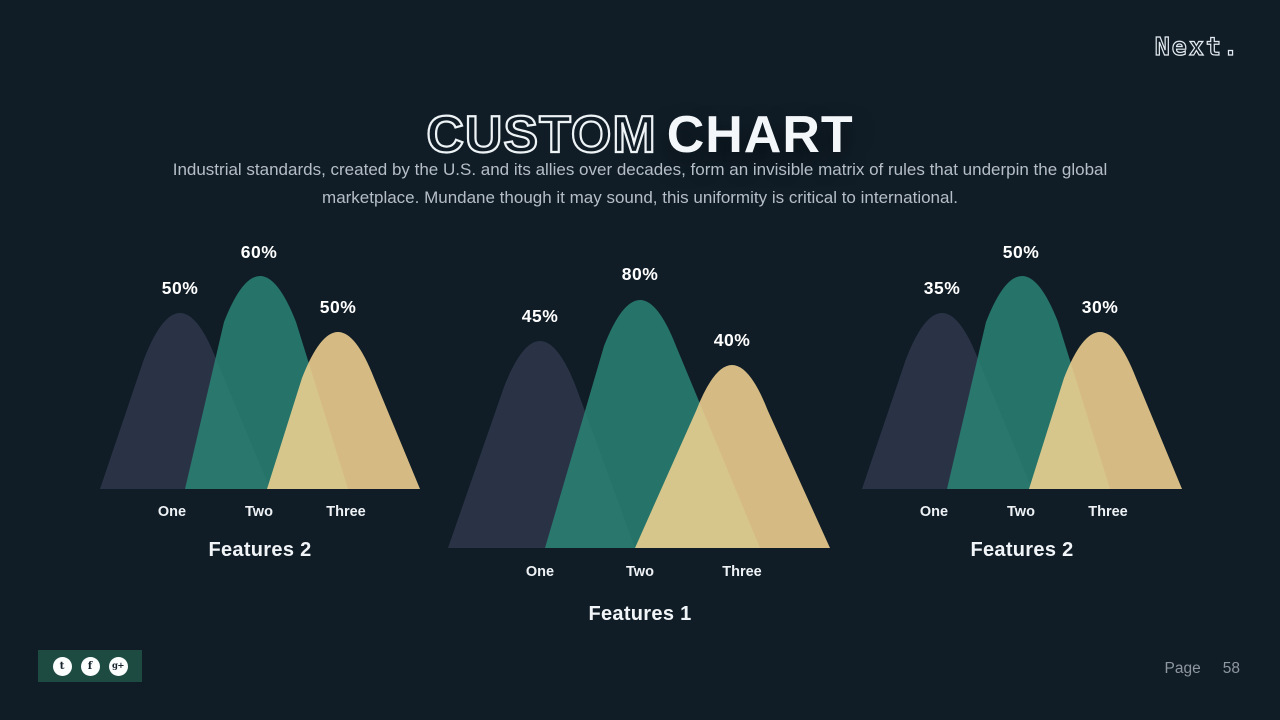 Image resolution: width=1280 pixels, height=720 pixels. I want to click on google-plus-glyph: g+, so click(118, 666).